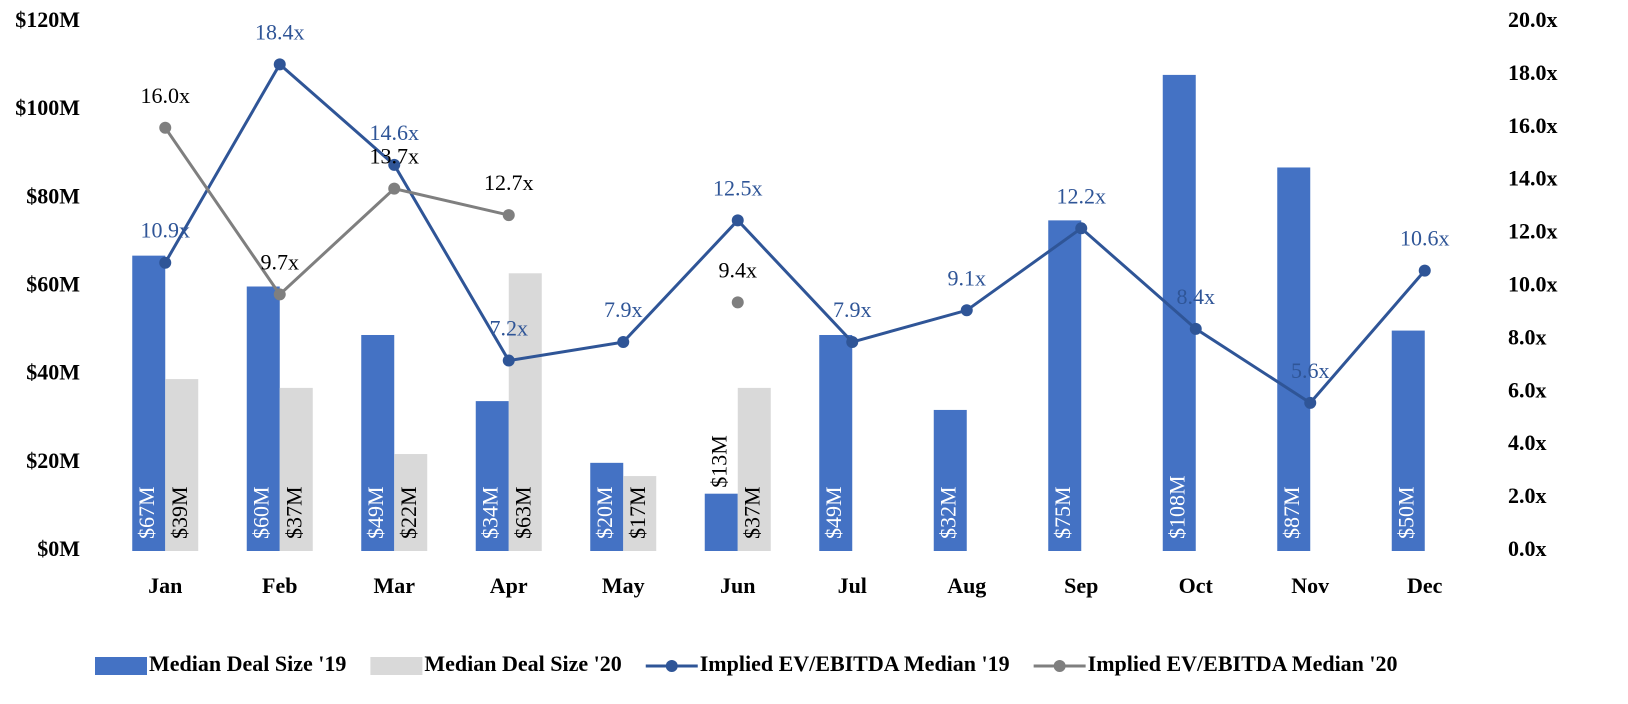 This screenshot has height=704, width=1628. I want to click on line-value-label: 10.6x, so click(1425, 238).